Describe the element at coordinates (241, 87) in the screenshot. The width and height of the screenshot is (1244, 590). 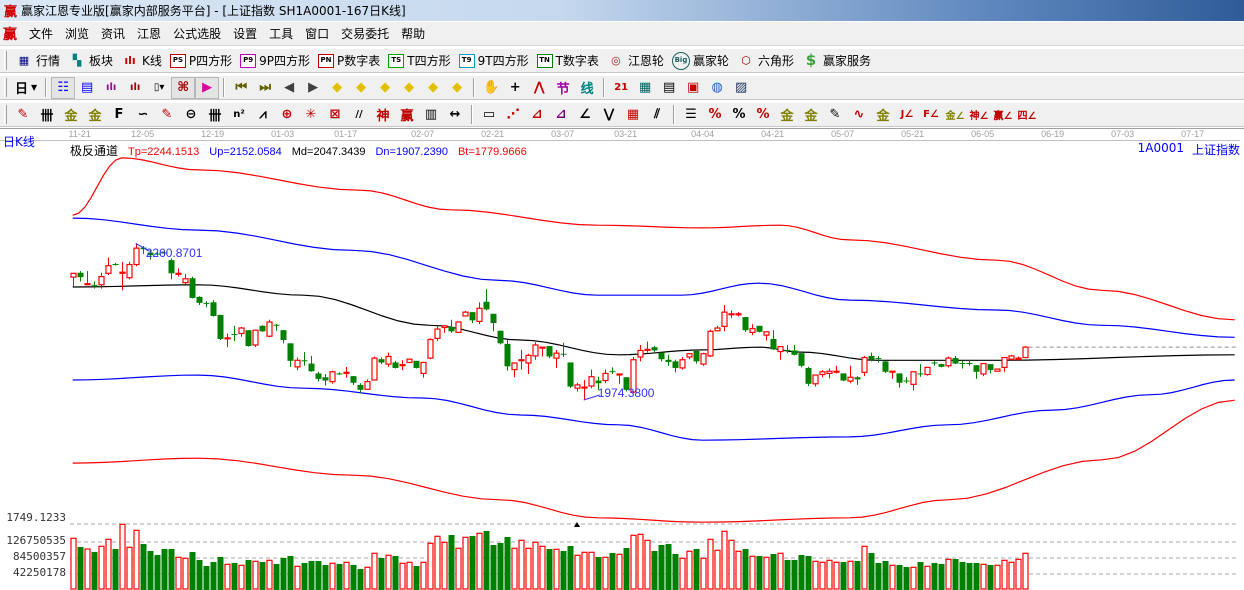
I see `first-icon: ⏮` at that location.